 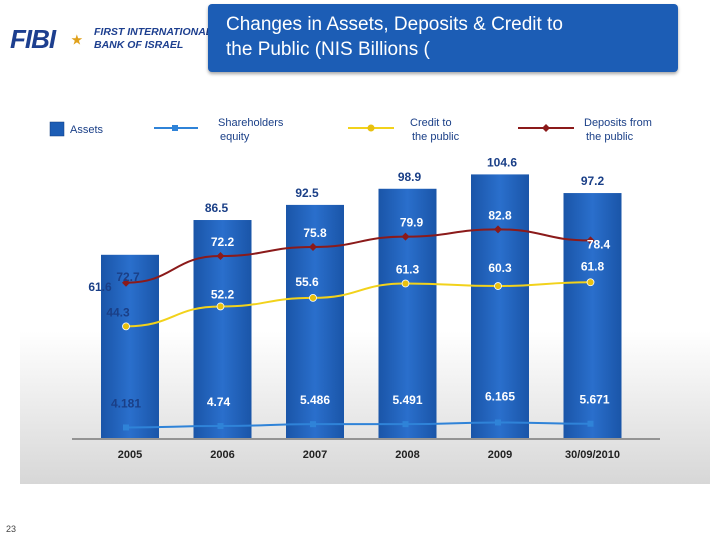 What do you see at coordinates (407, 400) in the screenshot?
I see `equity-data-label: 5.491` at bounding box center [407, 400].